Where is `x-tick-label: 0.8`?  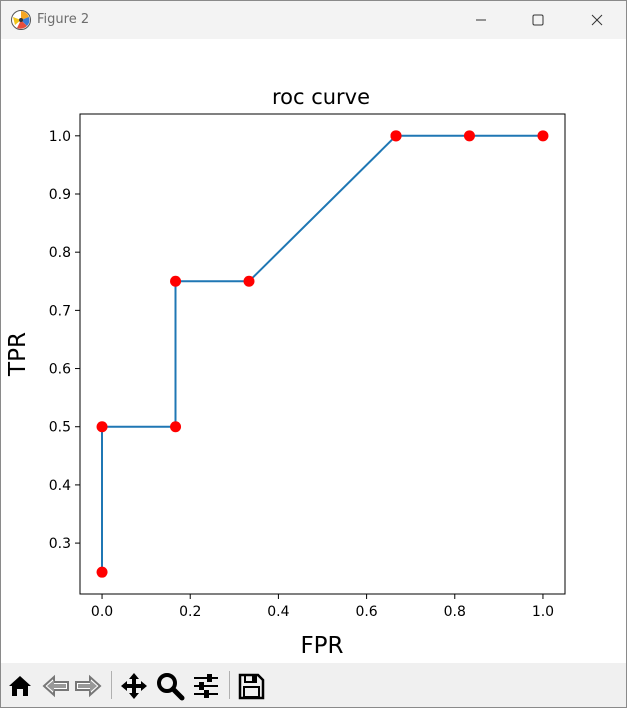
x-tick-label: 0.8 is located at coordinates (455, 612).